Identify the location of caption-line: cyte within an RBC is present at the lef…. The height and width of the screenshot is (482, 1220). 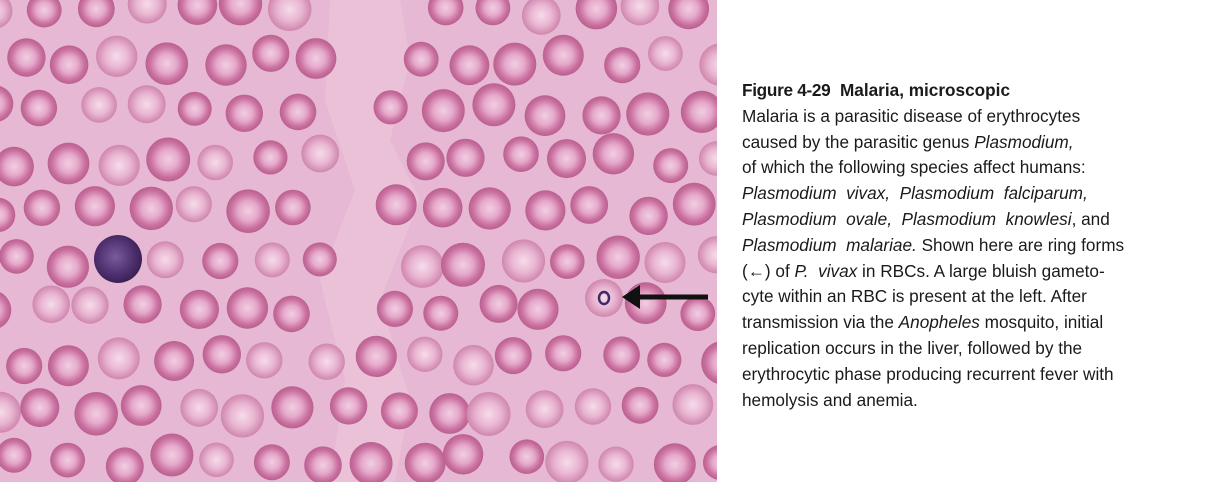
(977, 297).